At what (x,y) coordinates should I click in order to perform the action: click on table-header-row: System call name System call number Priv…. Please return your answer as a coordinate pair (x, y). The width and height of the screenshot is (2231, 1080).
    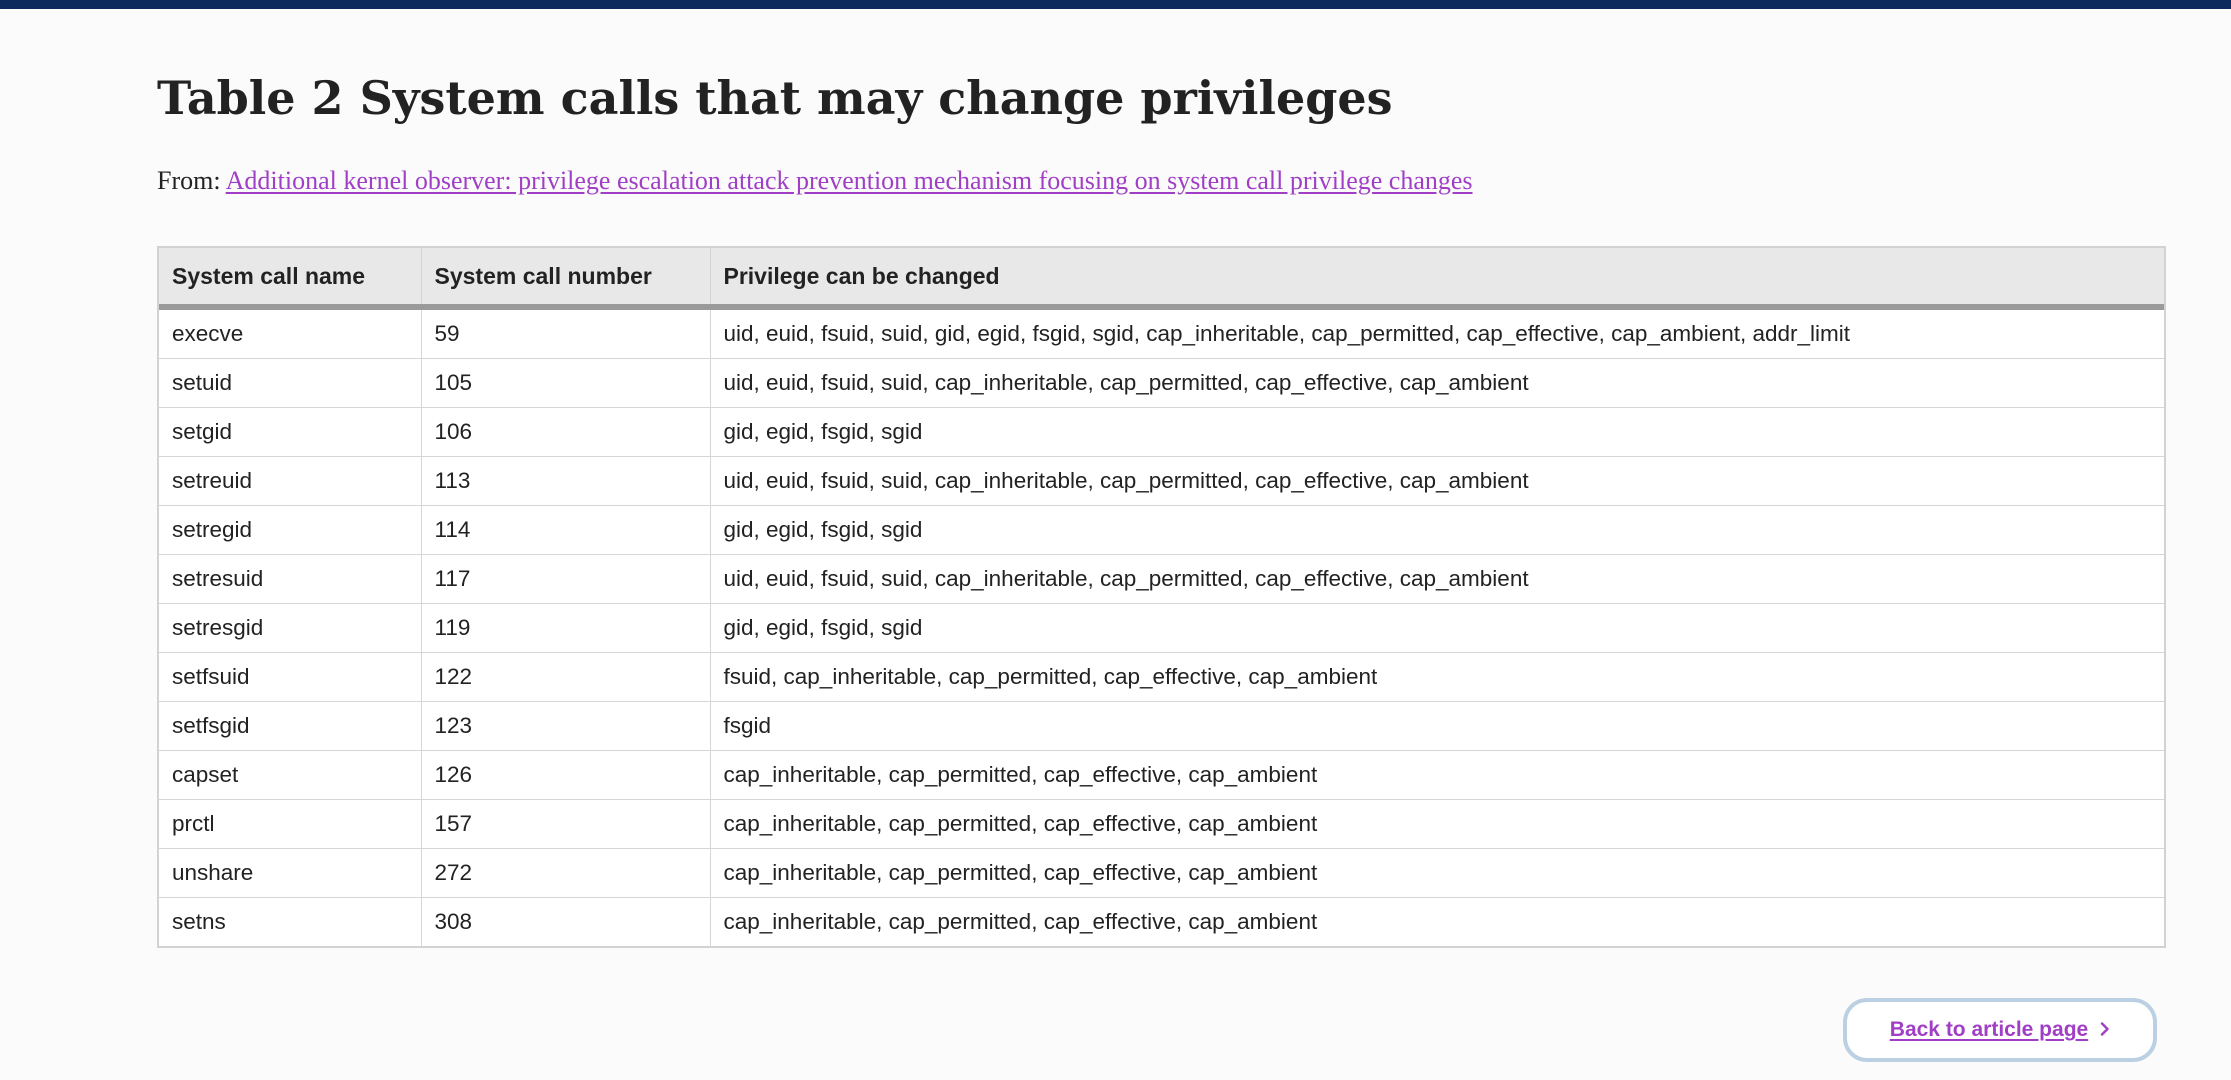
    Looking at the image, I should click on (1161, 277).